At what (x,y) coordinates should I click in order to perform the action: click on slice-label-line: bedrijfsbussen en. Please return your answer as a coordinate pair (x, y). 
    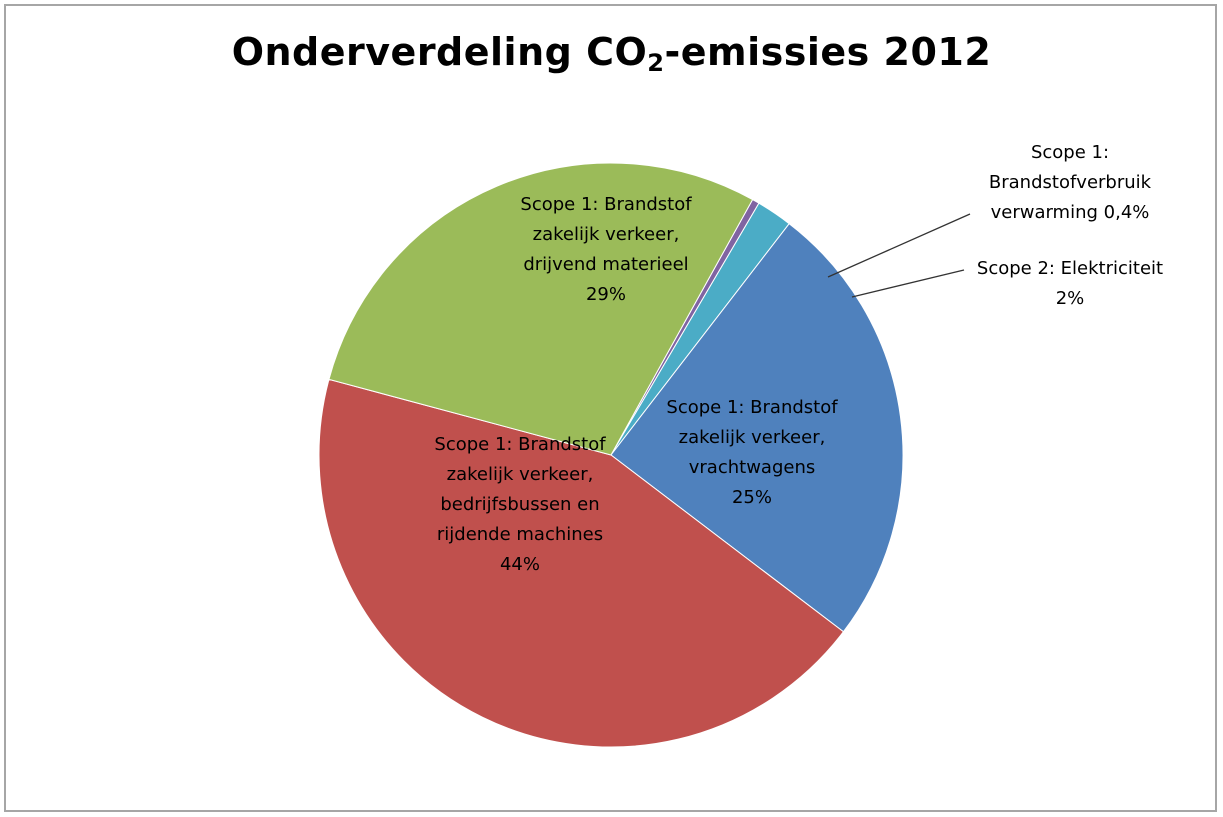
    Looking at the image, I should click on (519, 504).